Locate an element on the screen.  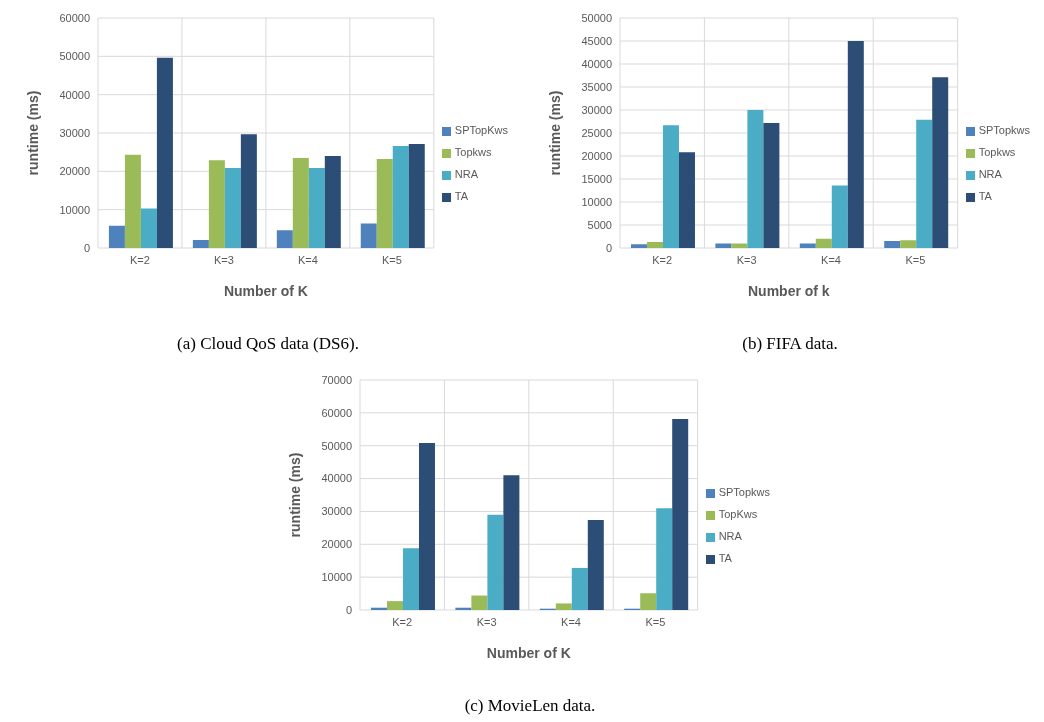
y-tick-label: 5000 is located at coordinates (599, 224).